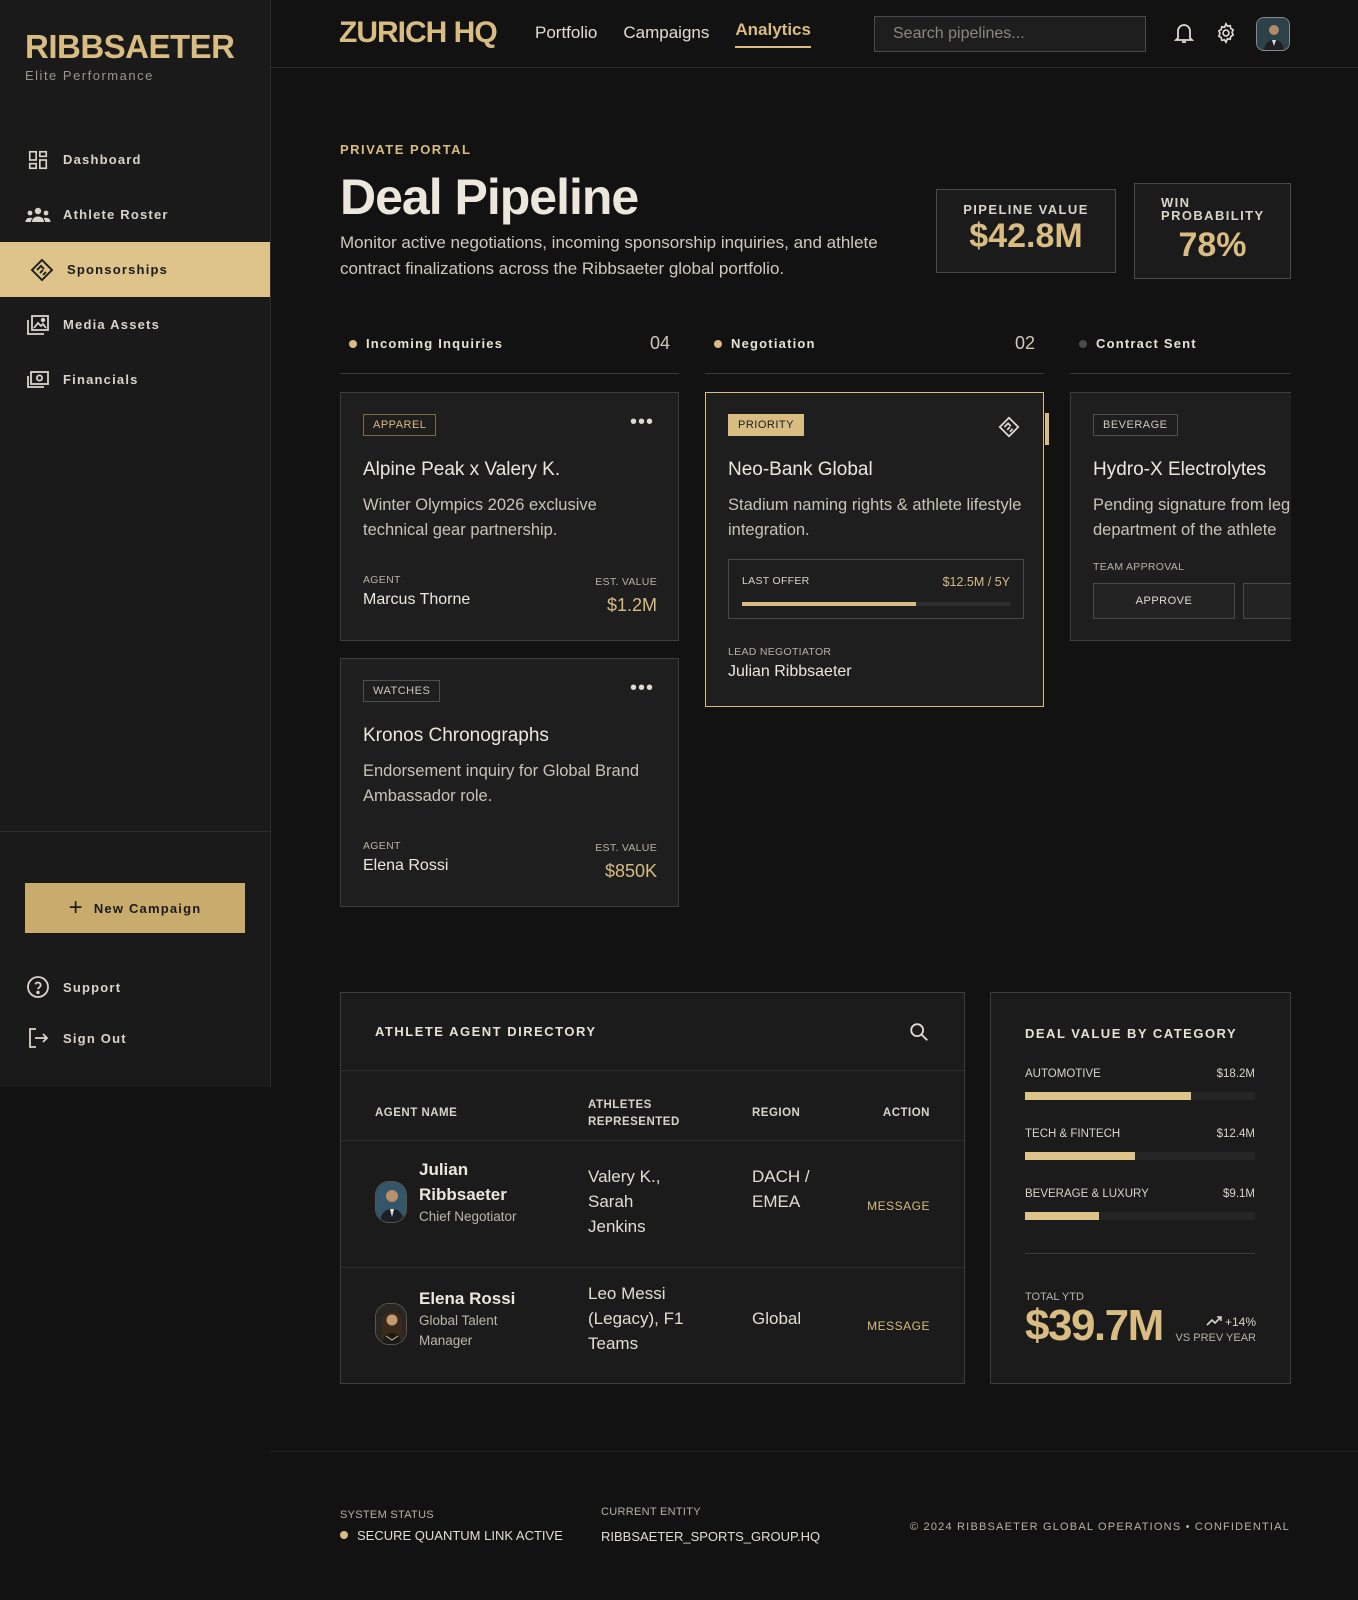 The image size is (1358, 1600). Describe the element at coordinates (1235, 1074) in the screenshot. I see `category-value: $18.2M` at that location.